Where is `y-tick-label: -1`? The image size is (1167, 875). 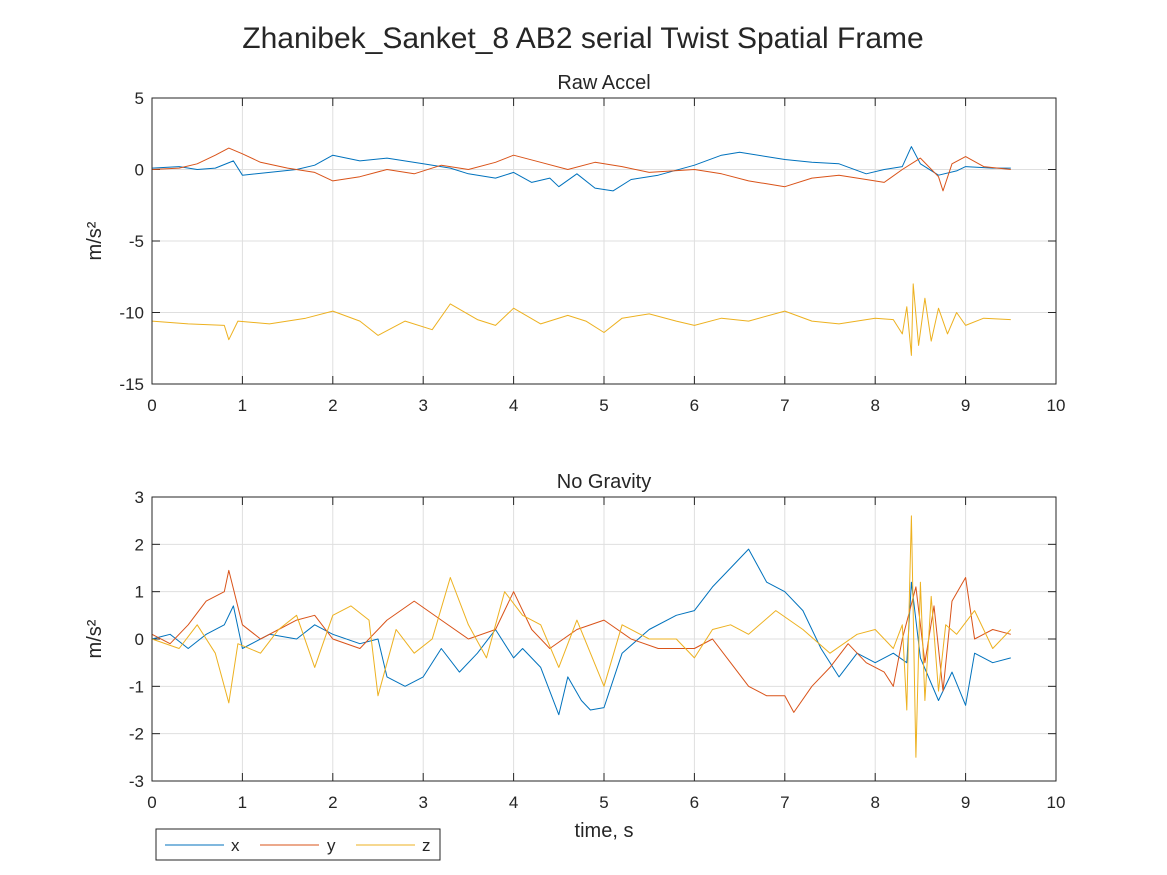 y-tick-label: -1 is located at coordinates (136, 686).